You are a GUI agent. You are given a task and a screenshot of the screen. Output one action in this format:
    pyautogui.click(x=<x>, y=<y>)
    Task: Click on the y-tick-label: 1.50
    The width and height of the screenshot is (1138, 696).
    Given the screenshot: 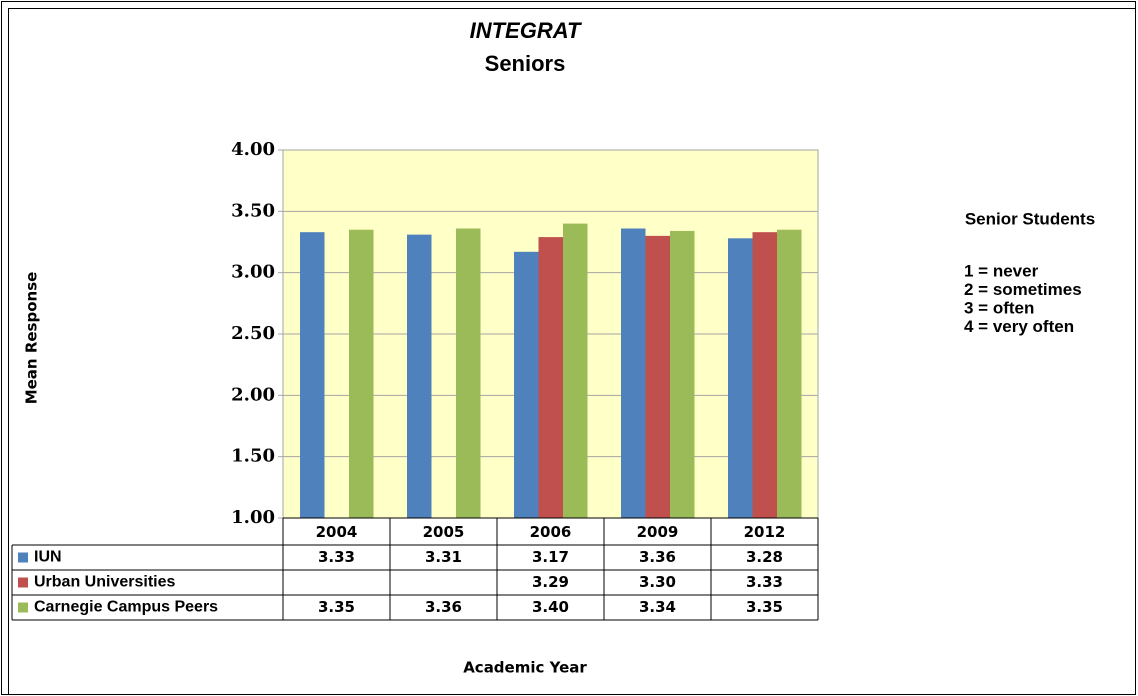 What is the action you would take?
    pyautogui.click(x=253, y=456)
    